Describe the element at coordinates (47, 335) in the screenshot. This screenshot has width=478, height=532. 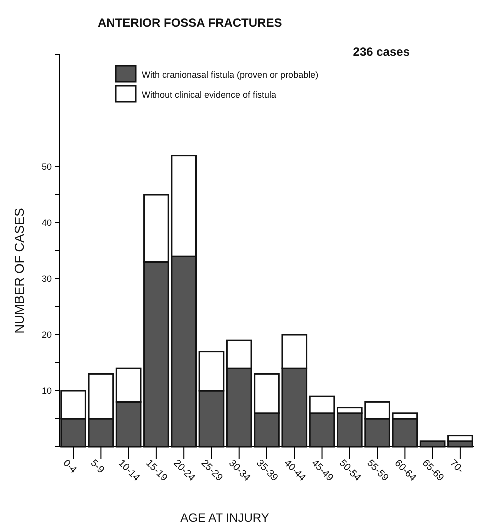
I see `y-tick-label: 20` at that location.